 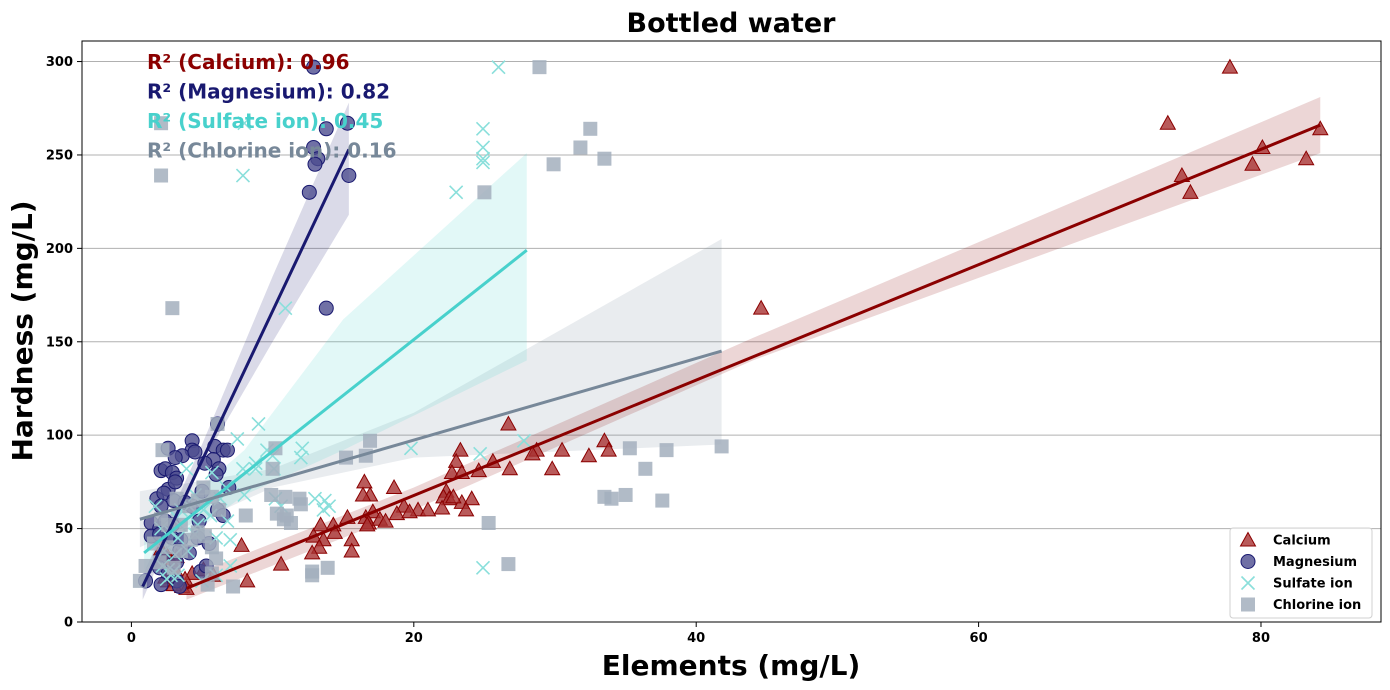 I want to click on legend-box, so click(x=1301, y=573).